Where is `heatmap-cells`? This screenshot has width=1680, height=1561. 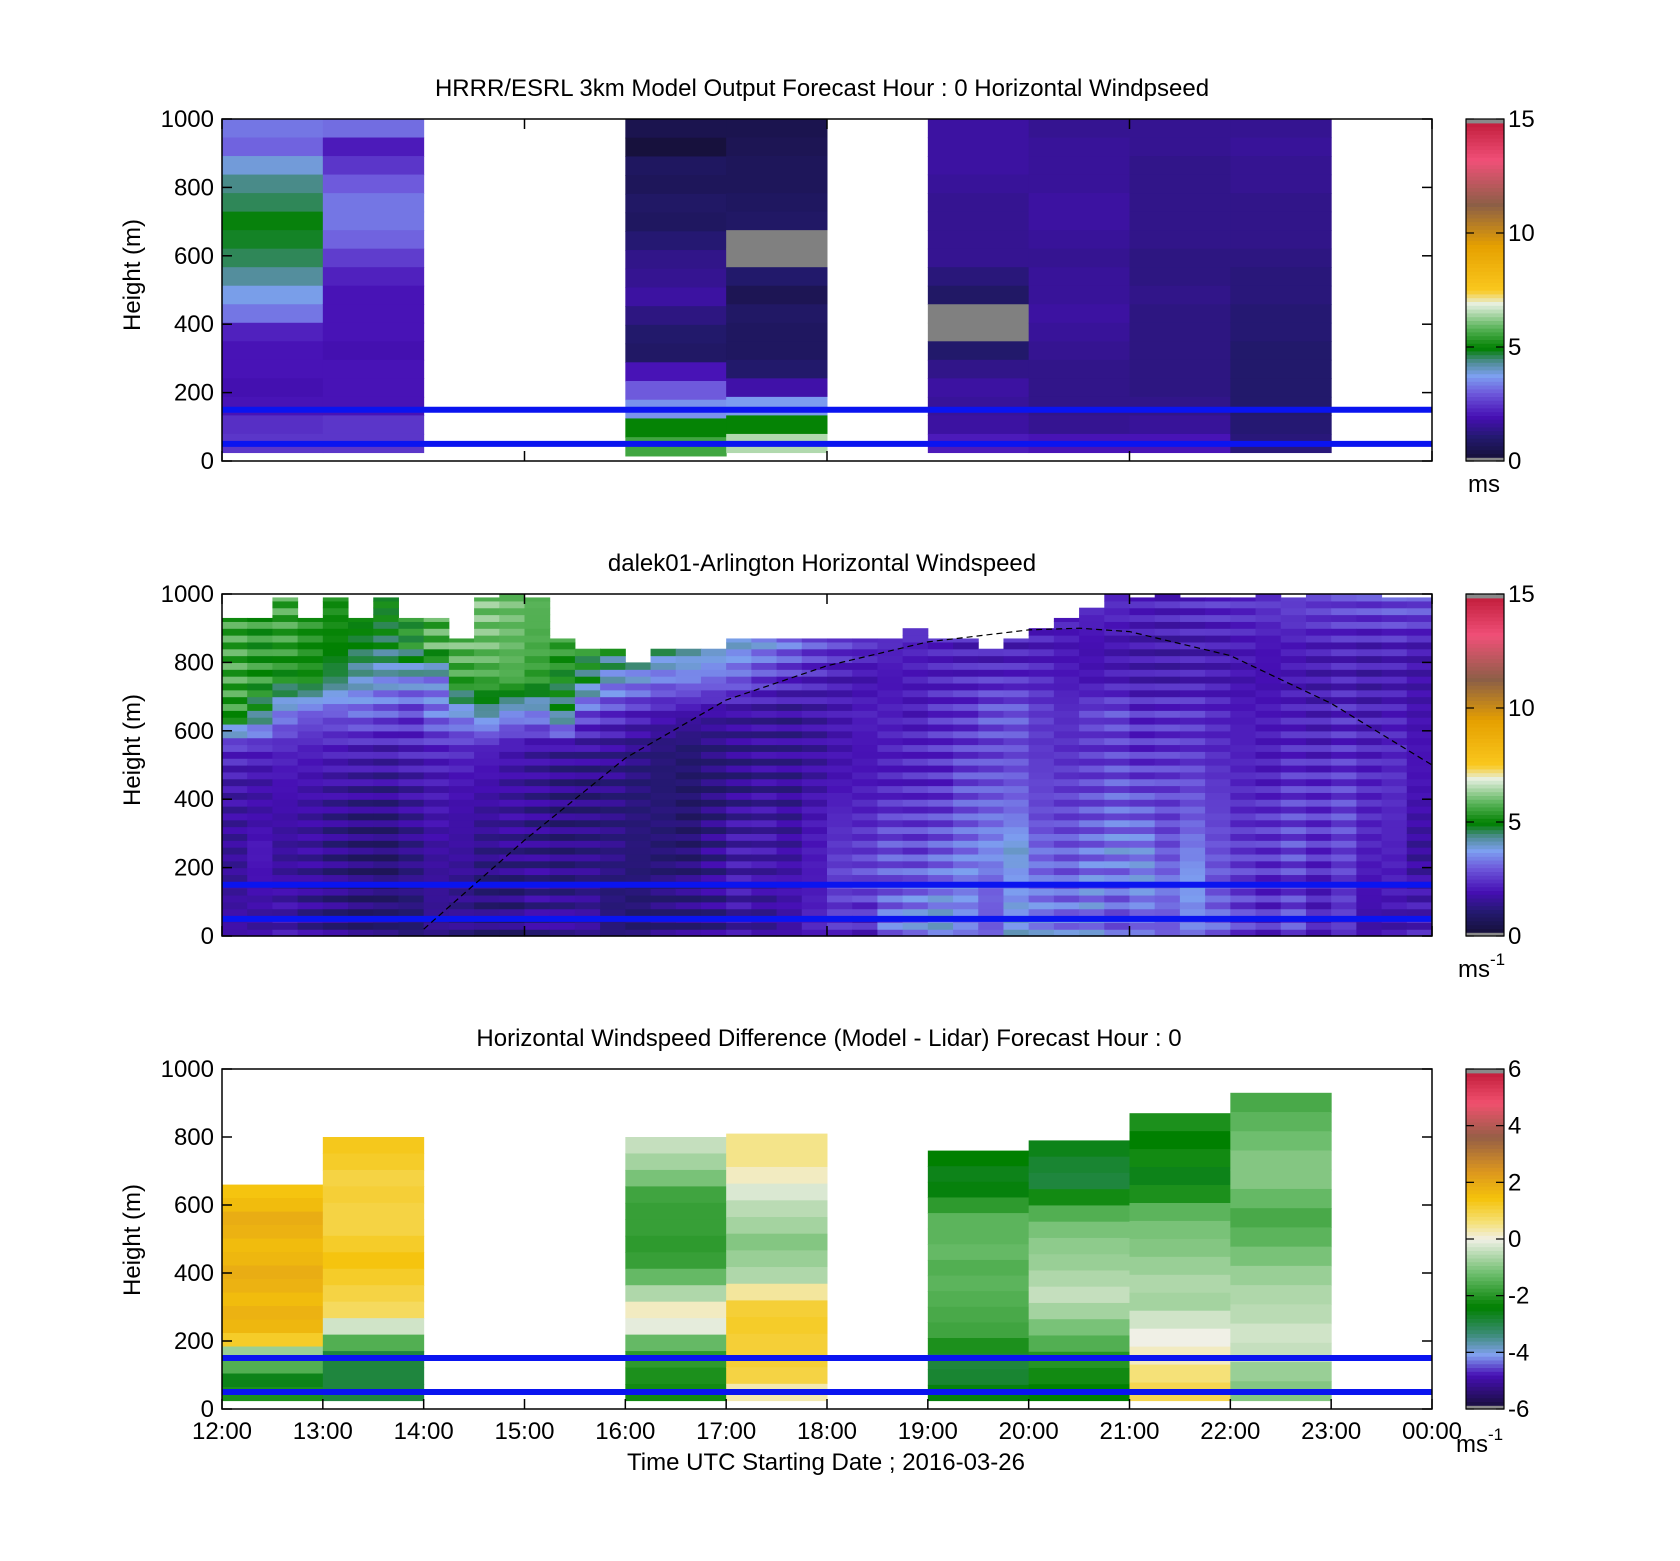
heatmap-cells is located at coordinates (777, 288).